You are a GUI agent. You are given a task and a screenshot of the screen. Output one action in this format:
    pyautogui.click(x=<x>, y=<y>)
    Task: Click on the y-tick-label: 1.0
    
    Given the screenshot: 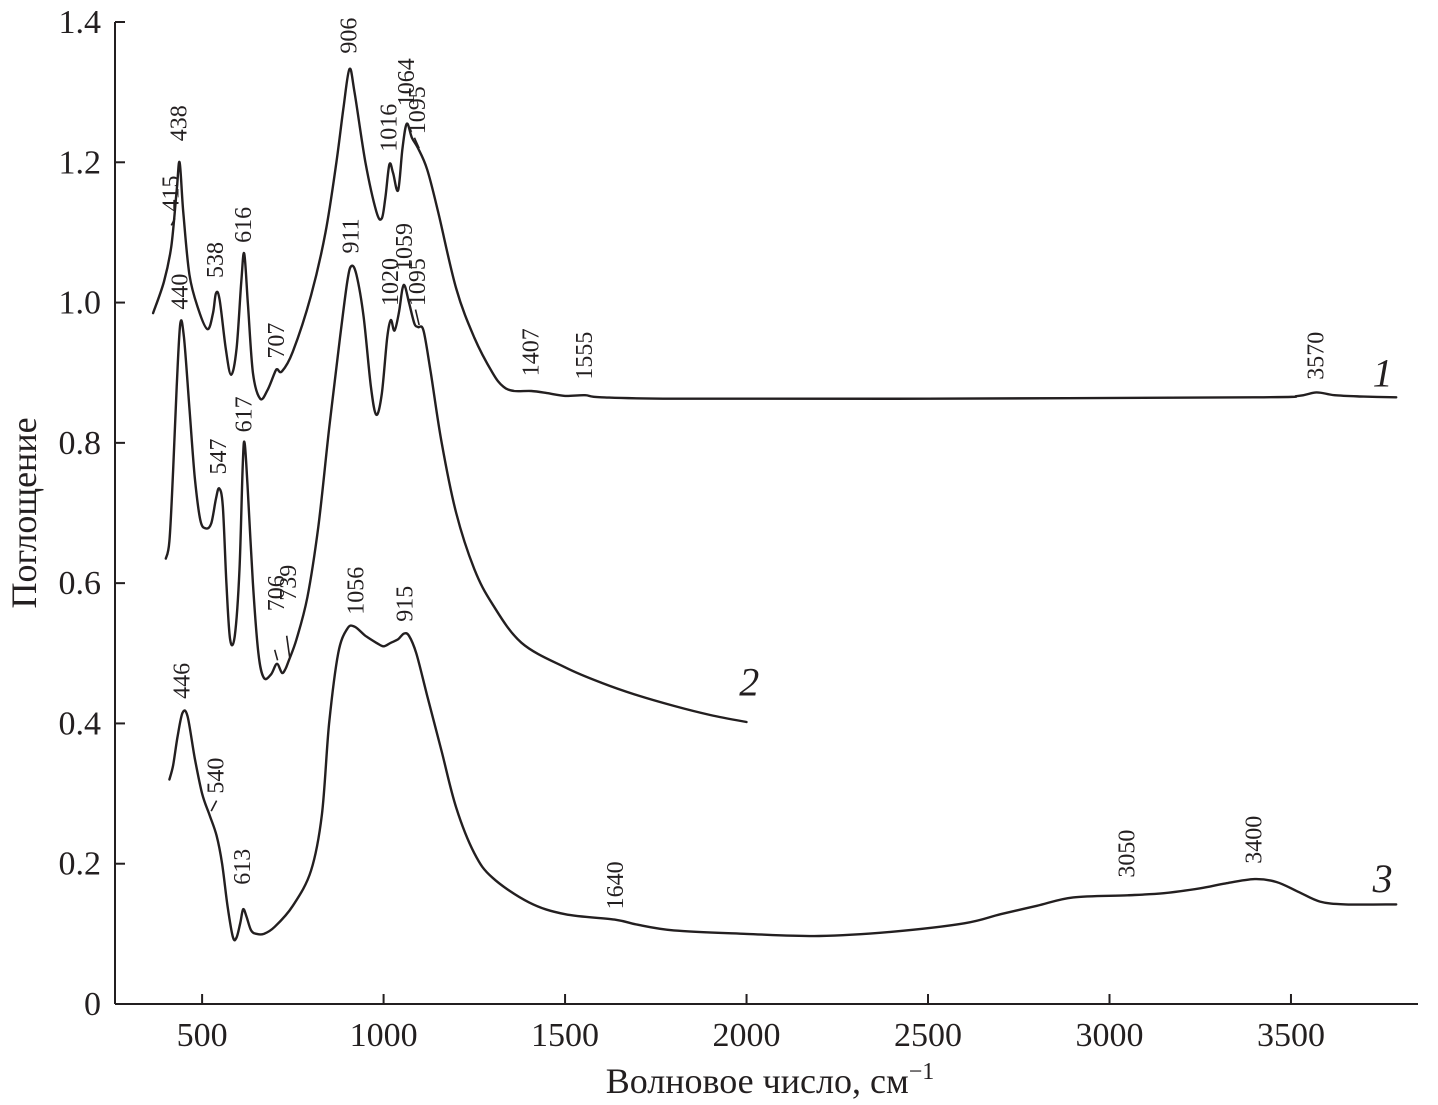 What is the action you would take?
    pyautogui.click(x=80, y=303)
    